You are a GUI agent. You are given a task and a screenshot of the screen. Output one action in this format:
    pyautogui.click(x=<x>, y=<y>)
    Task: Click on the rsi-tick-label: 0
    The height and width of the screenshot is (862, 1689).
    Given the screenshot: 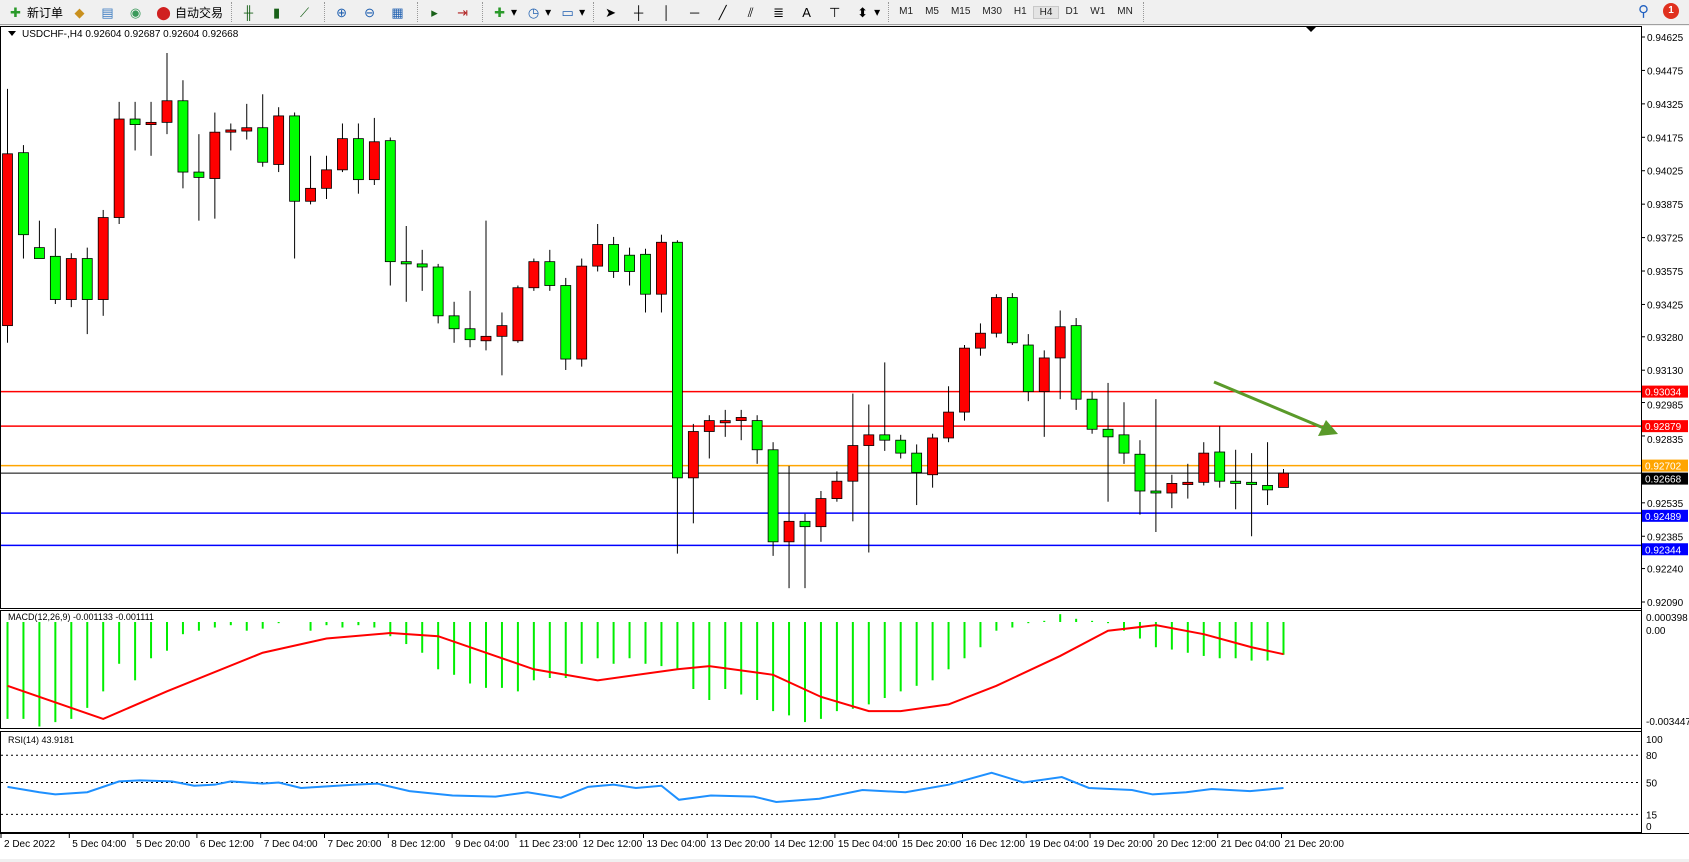 What is the action you would take?
    pyautogui.click(x=1649, y=827)
    